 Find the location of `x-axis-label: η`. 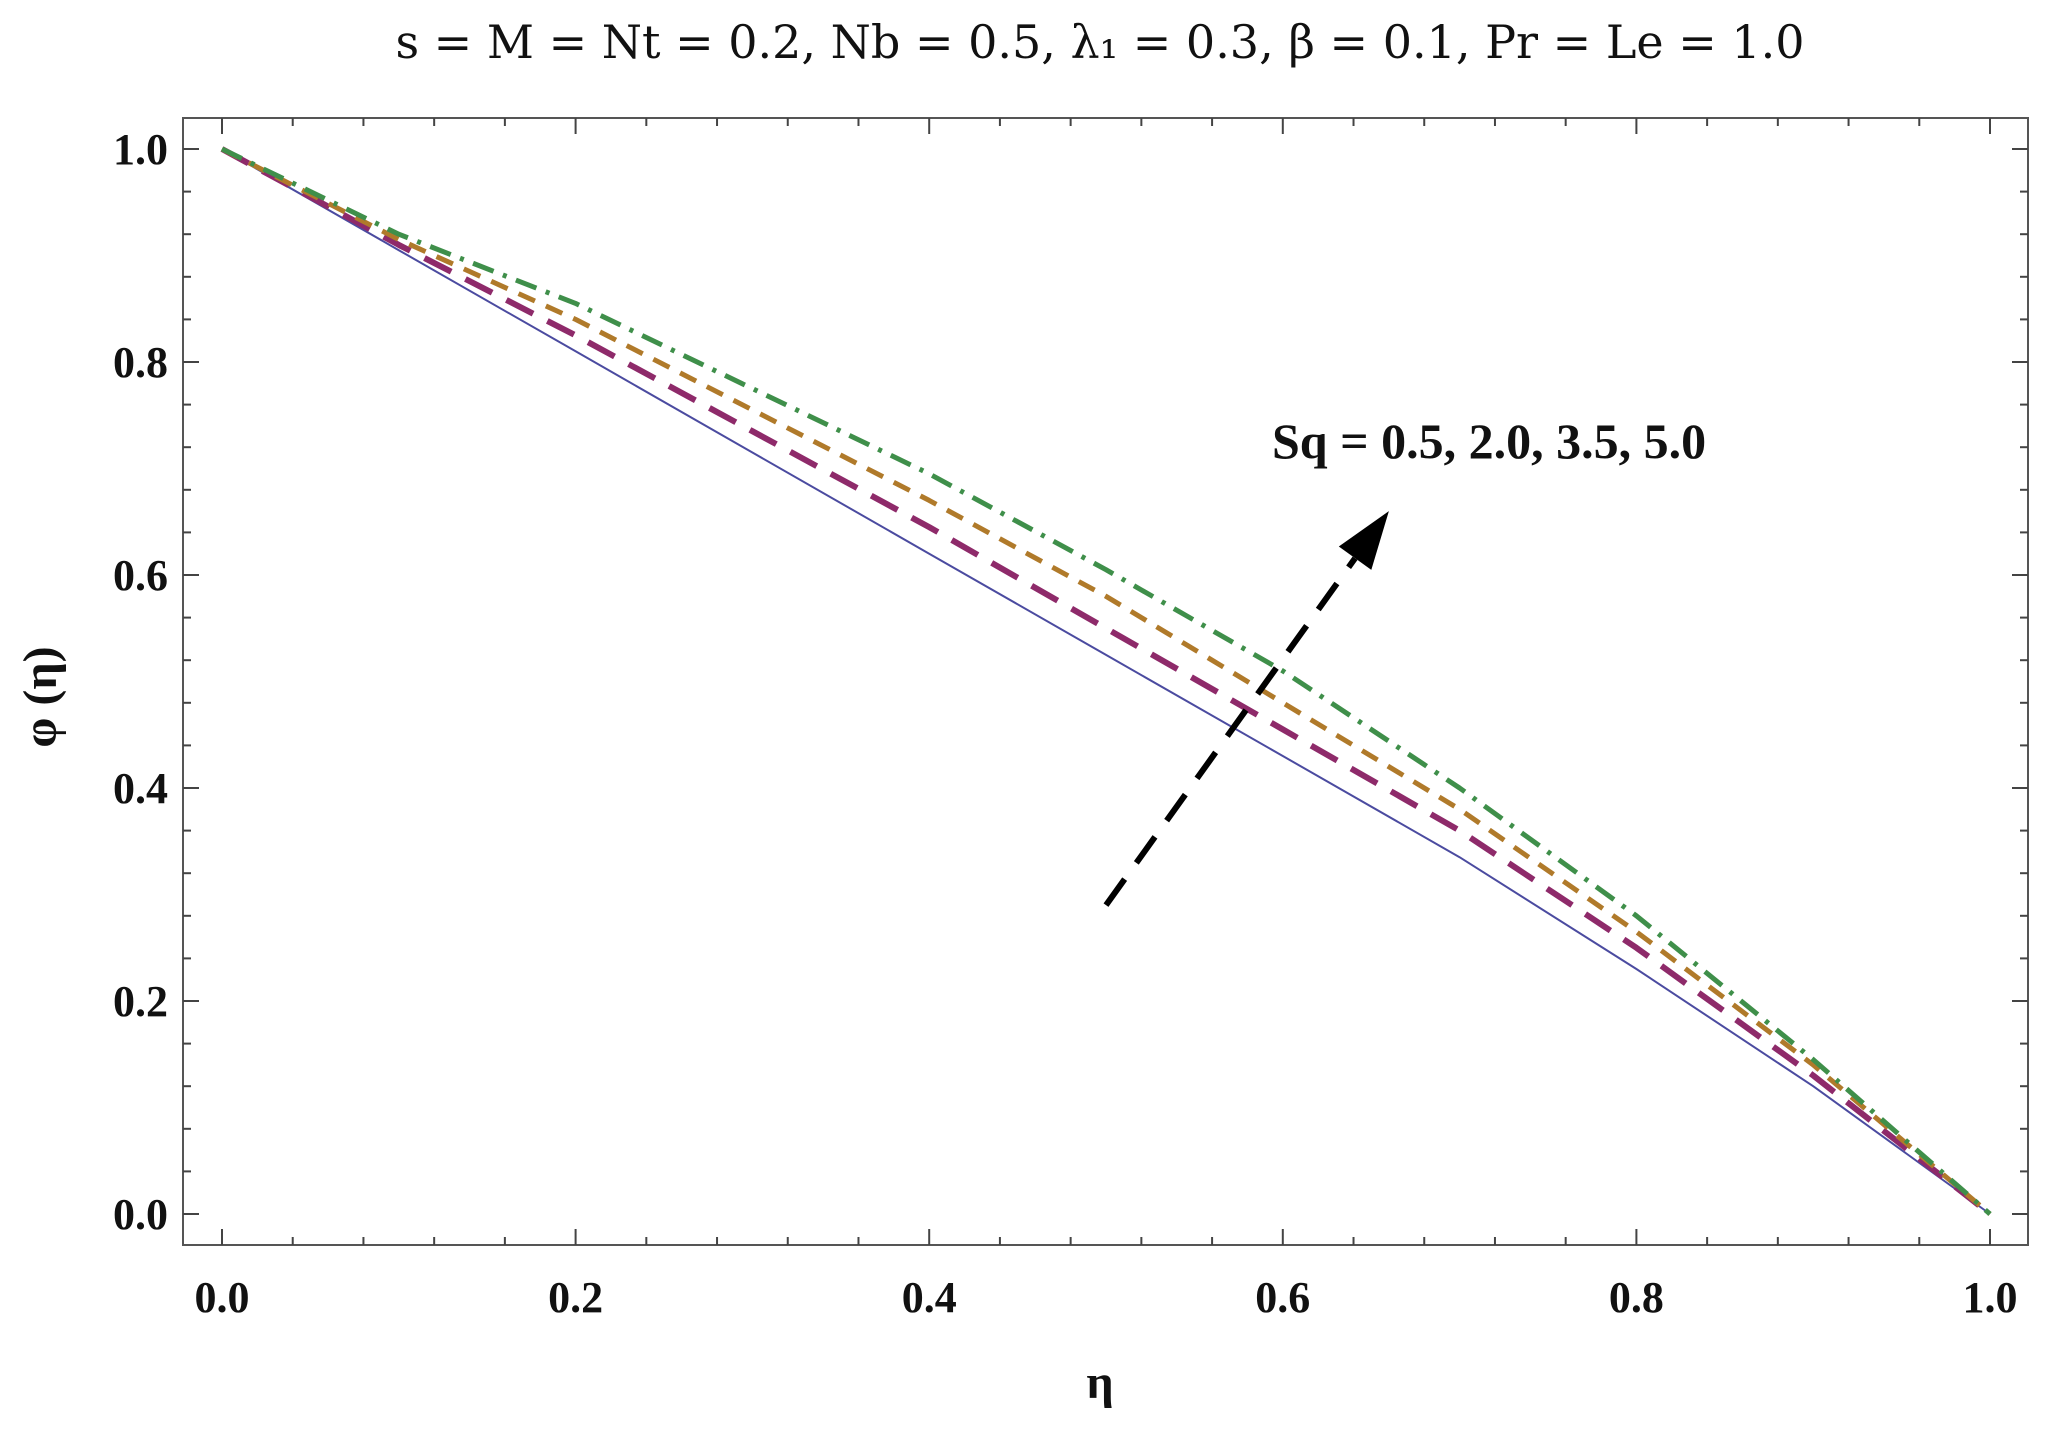

x-axis-label: η is located at coordinates (1099, 1382).